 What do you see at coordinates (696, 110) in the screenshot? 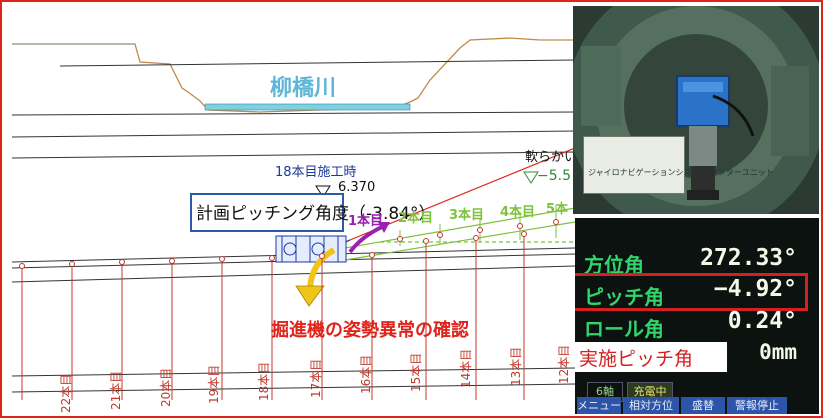
I see `device-photo: ジャイロナビゲーションシステム センターユニット` at bounding box center [696, 110].